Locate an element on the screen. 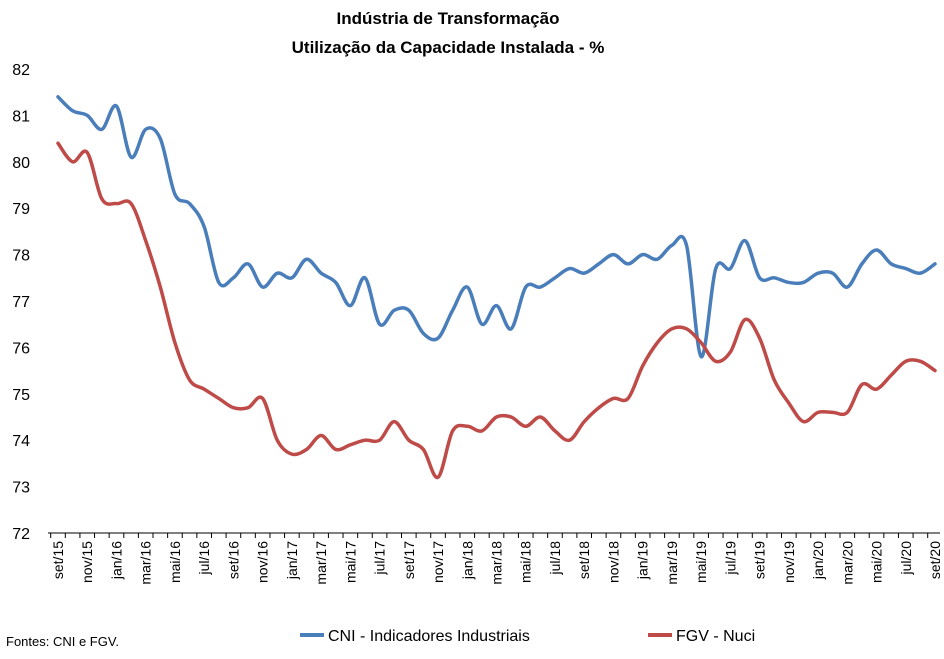 This screenshot has width=944, height=659. y-axis-ticks: 72 73 74 75 76 77 78 79 80 81 82 is located at coordinates (21, 302).